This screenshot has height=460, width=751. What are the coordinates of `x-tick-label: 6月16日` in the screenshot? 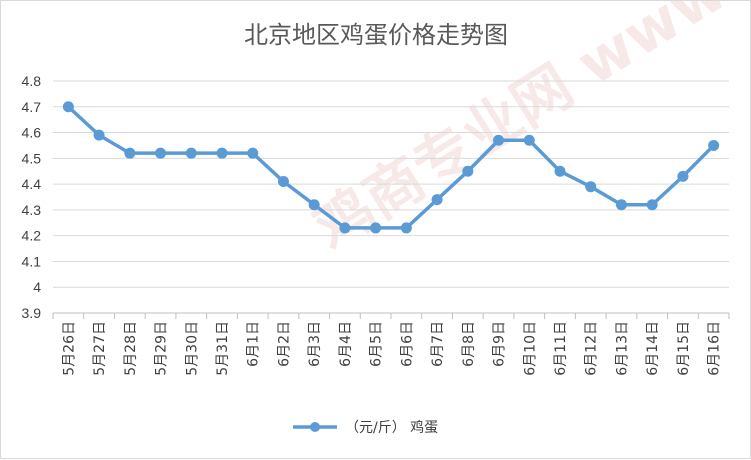 It's located at (715, 348).